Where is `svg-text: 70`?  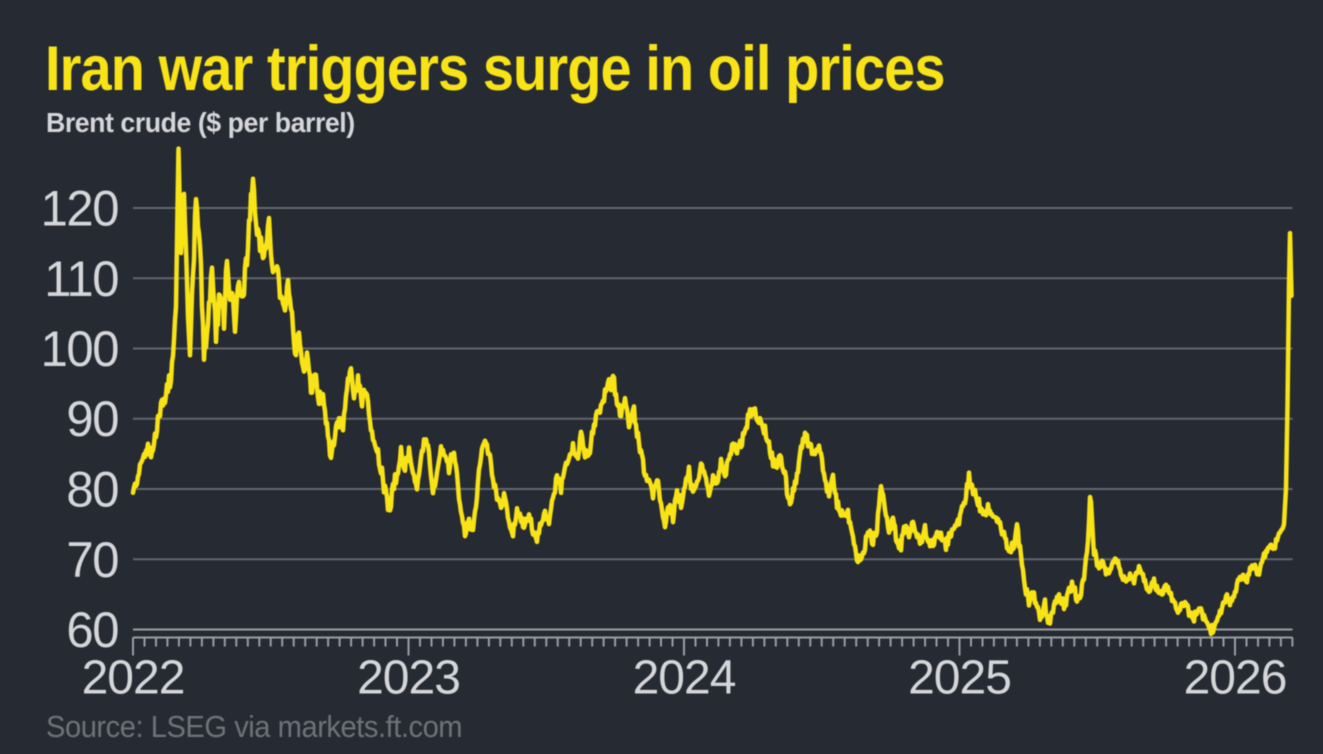 svg-text: 70 is located at coordinates (92, 560).